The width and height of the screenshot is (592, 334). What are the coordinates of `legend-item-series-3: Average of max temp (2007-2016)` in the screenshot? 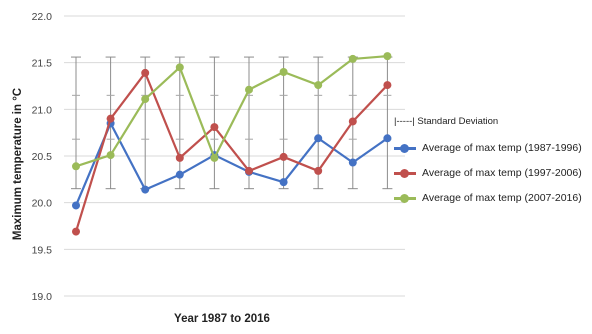 It's located at (491, 198).